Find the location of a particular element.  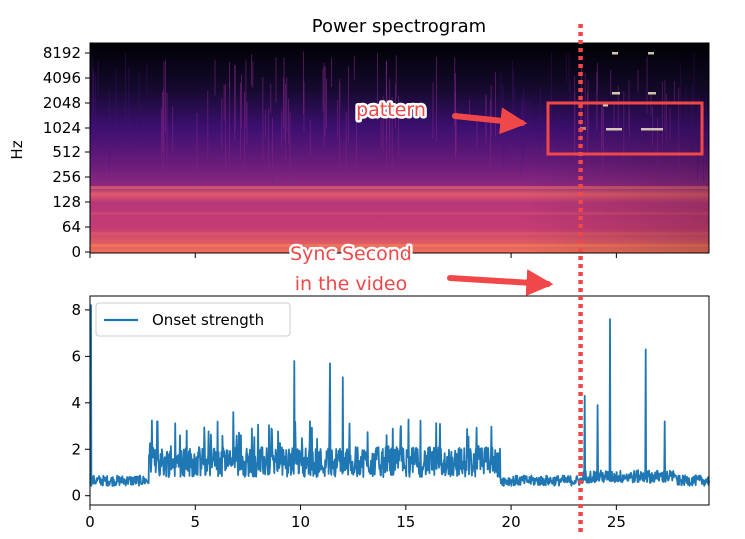

sync-arrow is located at coordinates (500, 283).